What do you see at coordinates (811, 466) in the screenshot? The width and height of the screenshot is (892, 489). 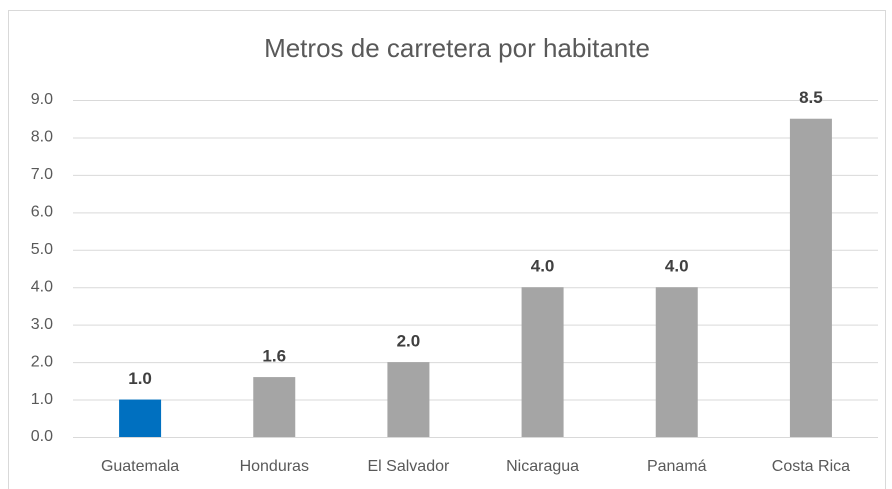 I see `x-tick-label: Costa Rica` at bounding box center [811, 466].